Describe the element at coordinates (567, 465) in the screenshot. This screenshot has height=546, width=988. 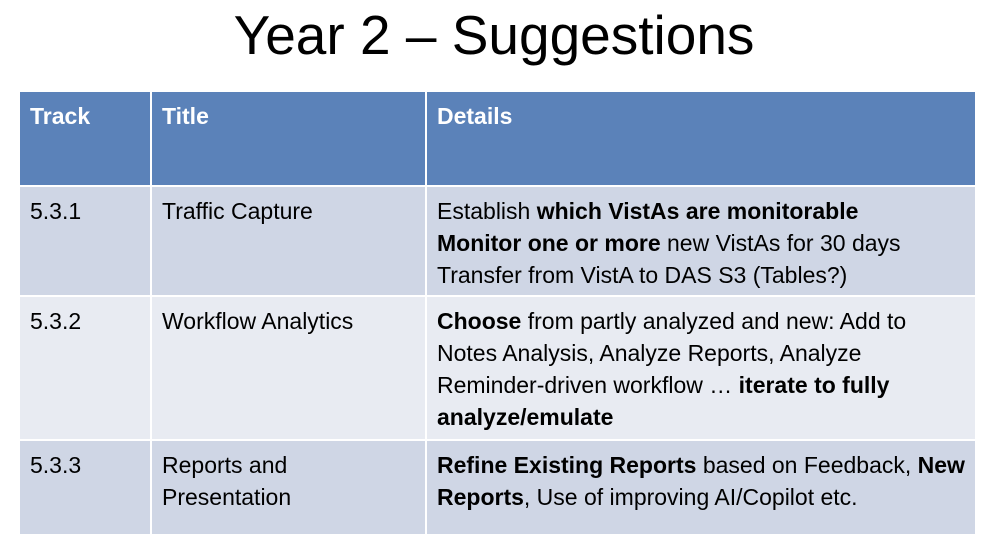
I see `details-bold-text: Refine Existing Reports` at that location.